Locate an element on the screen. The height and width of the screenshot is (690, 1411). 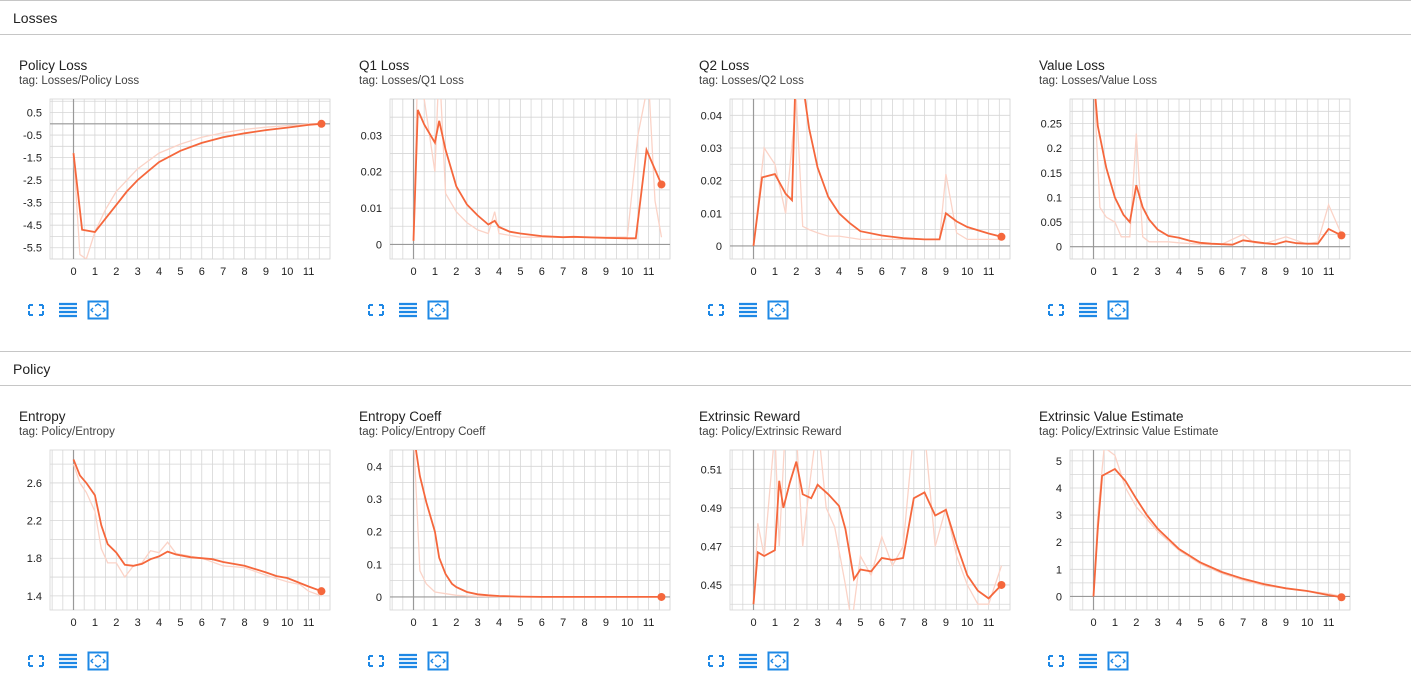
line-chart: 0 1 2 3 4 5 6 7 8 9 10 11 0.4 0.3 0.2 0.1 0 is located at coordinates (507, 544).